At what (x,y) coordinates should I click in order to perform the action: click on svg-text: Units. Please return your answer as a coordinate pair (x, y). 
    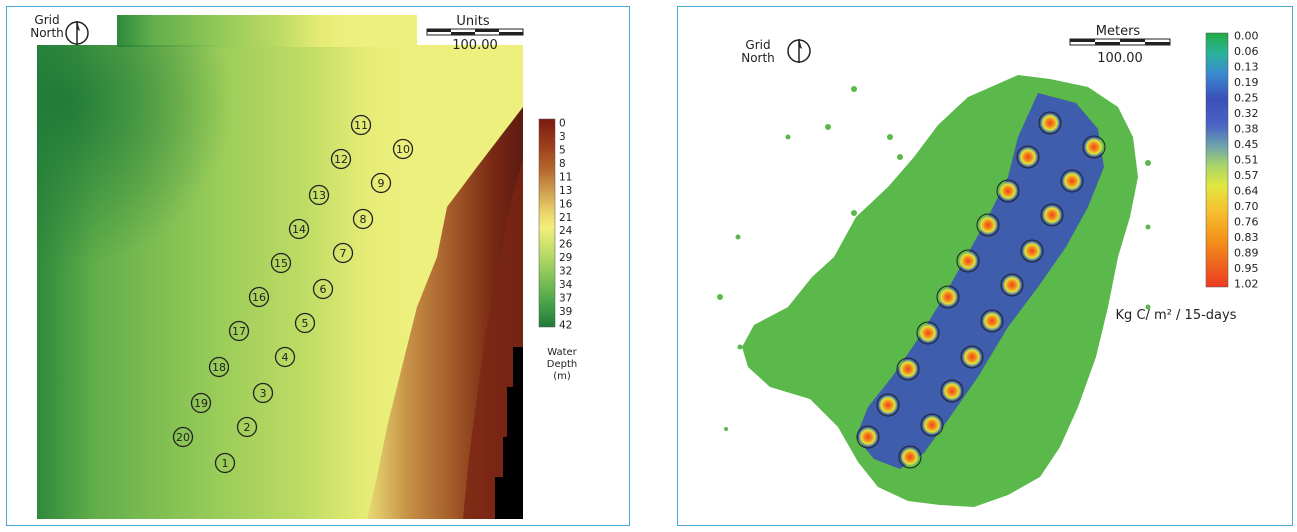
    Looking at the image, I should click on (472, 21).